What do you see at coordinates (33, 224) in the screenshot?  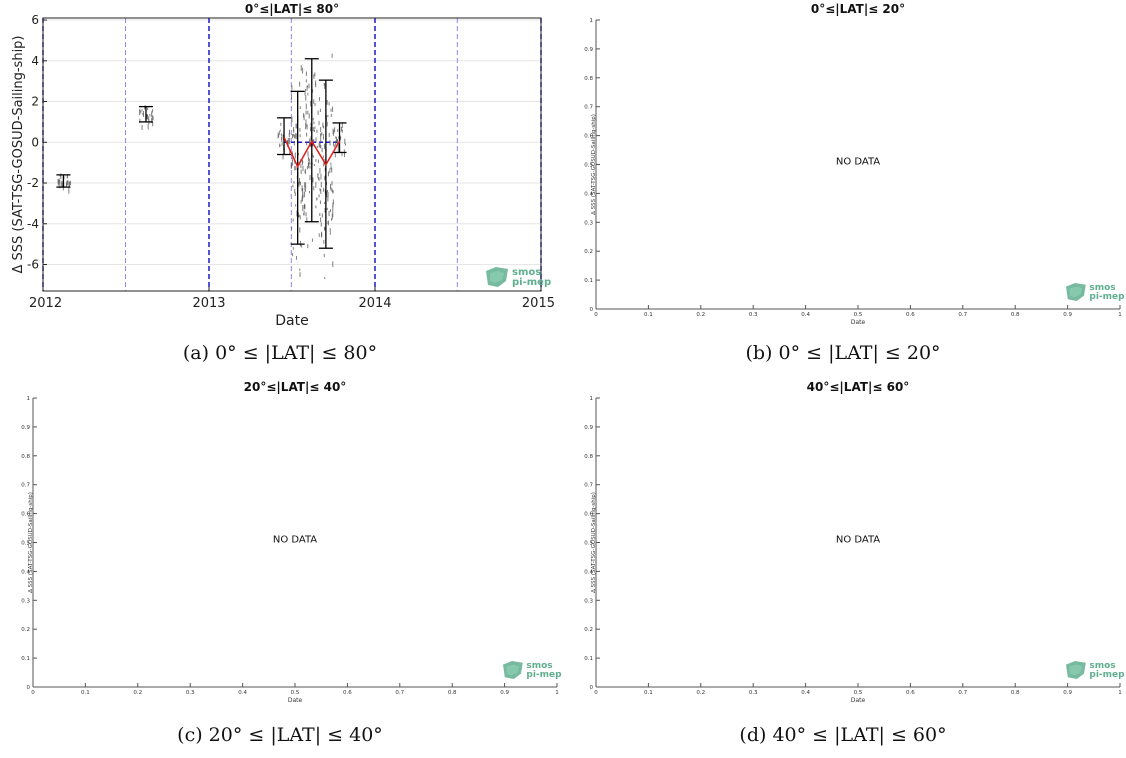 I see `y-tick-label-1: -4` at bounding box center [33, 224].